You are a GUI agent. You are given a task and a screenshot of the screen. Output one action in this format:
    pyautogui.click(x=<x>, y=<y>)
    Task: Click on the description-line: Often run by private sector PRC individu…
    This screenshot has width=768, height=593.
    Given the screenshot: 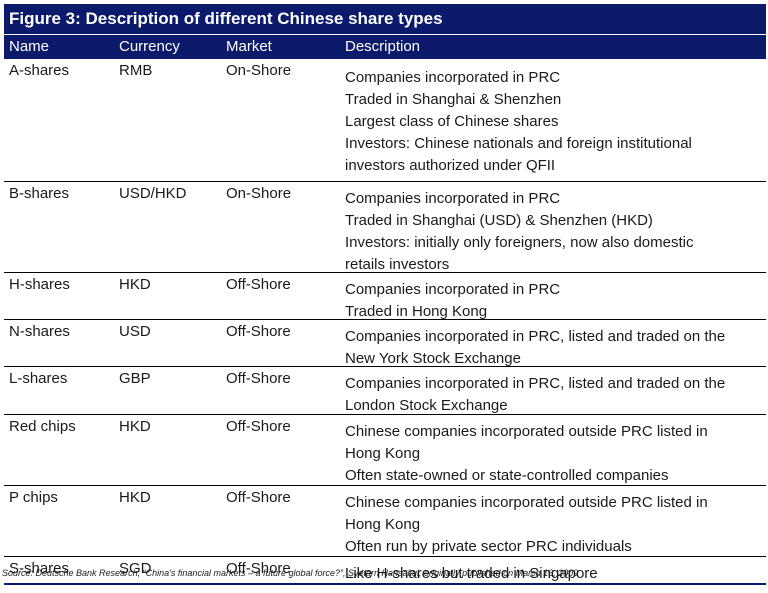 What is the action you would take?
    pyautogui.click(x=488, y=546)
    